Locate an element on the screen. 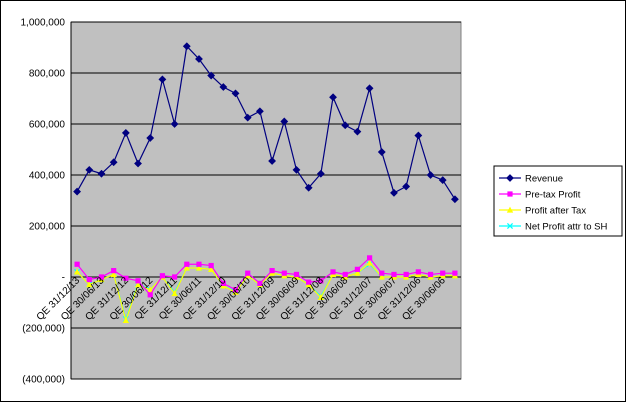 This screenshot has width=626, height=403. legend-item: Profit after Tax is located at coordinates (542, 211).